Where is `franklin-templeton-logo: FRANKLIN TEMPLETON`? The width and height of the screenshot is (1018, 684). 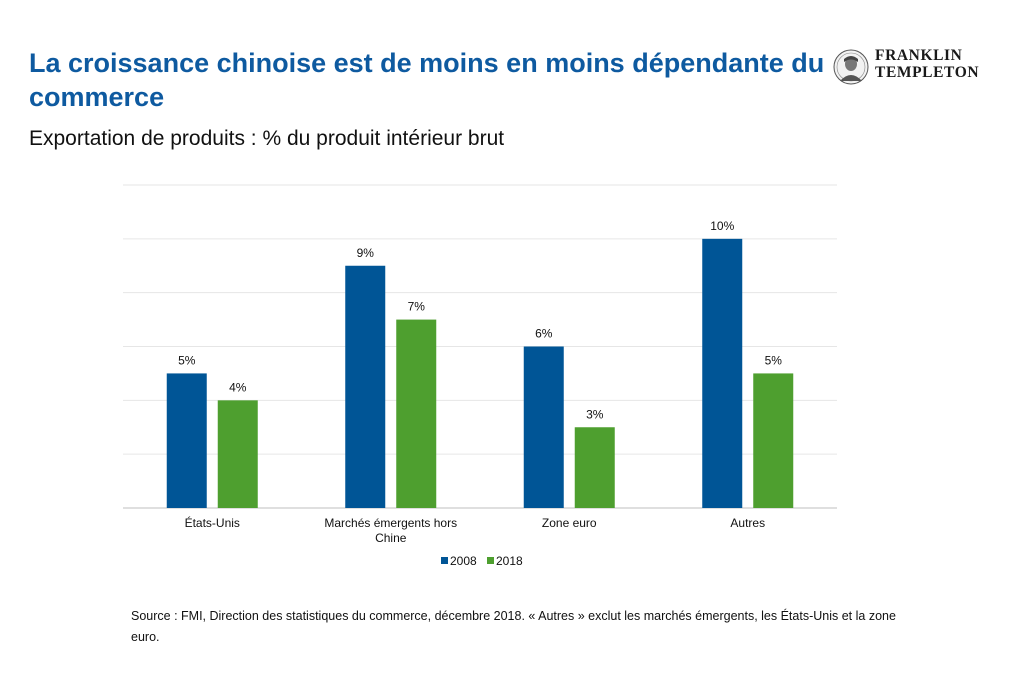 franklin-templeton-logo: FRANKLIN TEMPLETON is located at coordinates (913, 67).